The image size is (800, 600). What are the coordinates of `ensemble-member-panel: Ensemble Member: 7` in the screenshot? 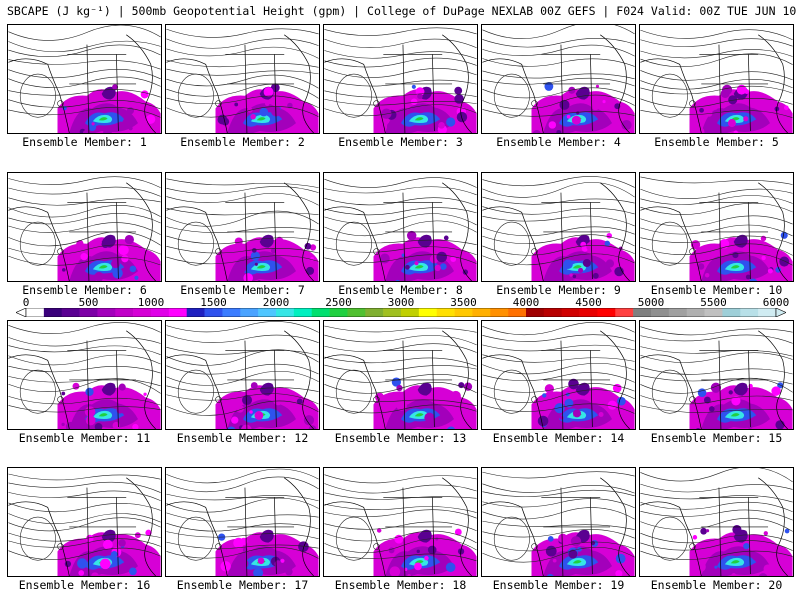 It's located at (242, 237).